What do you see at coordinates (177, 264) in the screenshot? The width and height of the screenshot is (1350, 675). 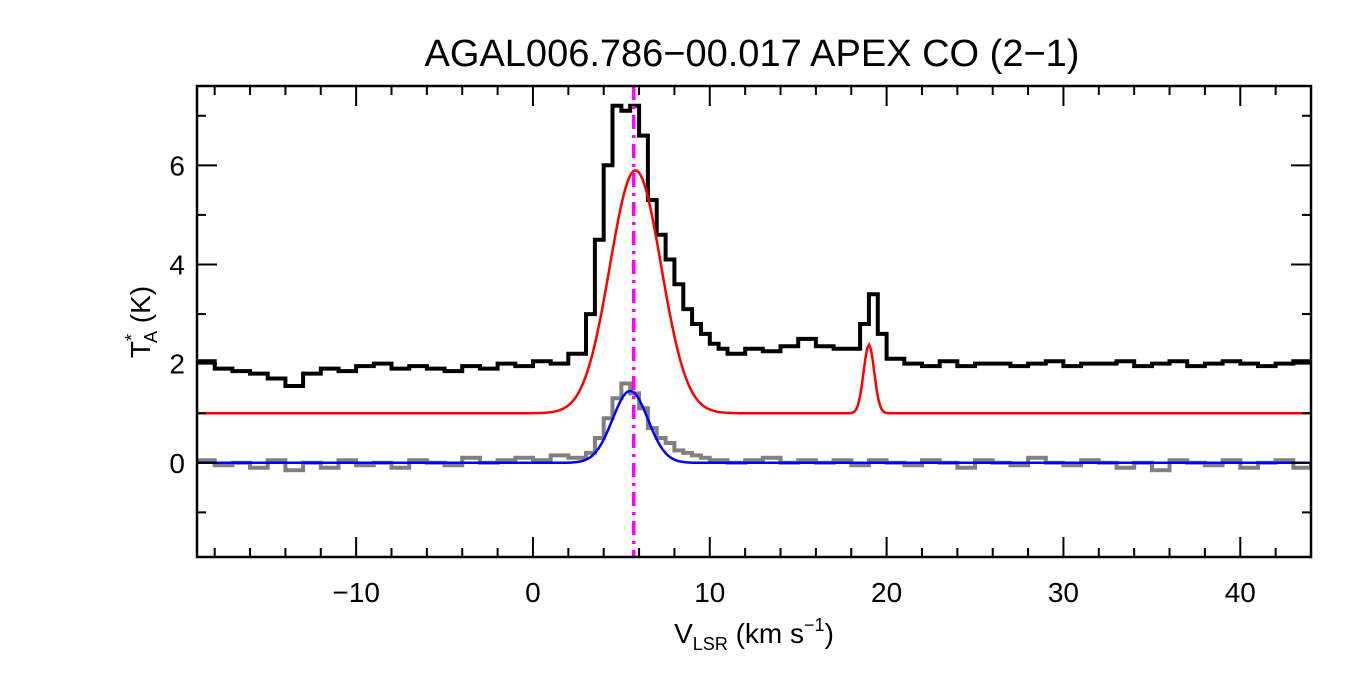 I see `y-tick-label: 4` at bounding box center [177, 264].